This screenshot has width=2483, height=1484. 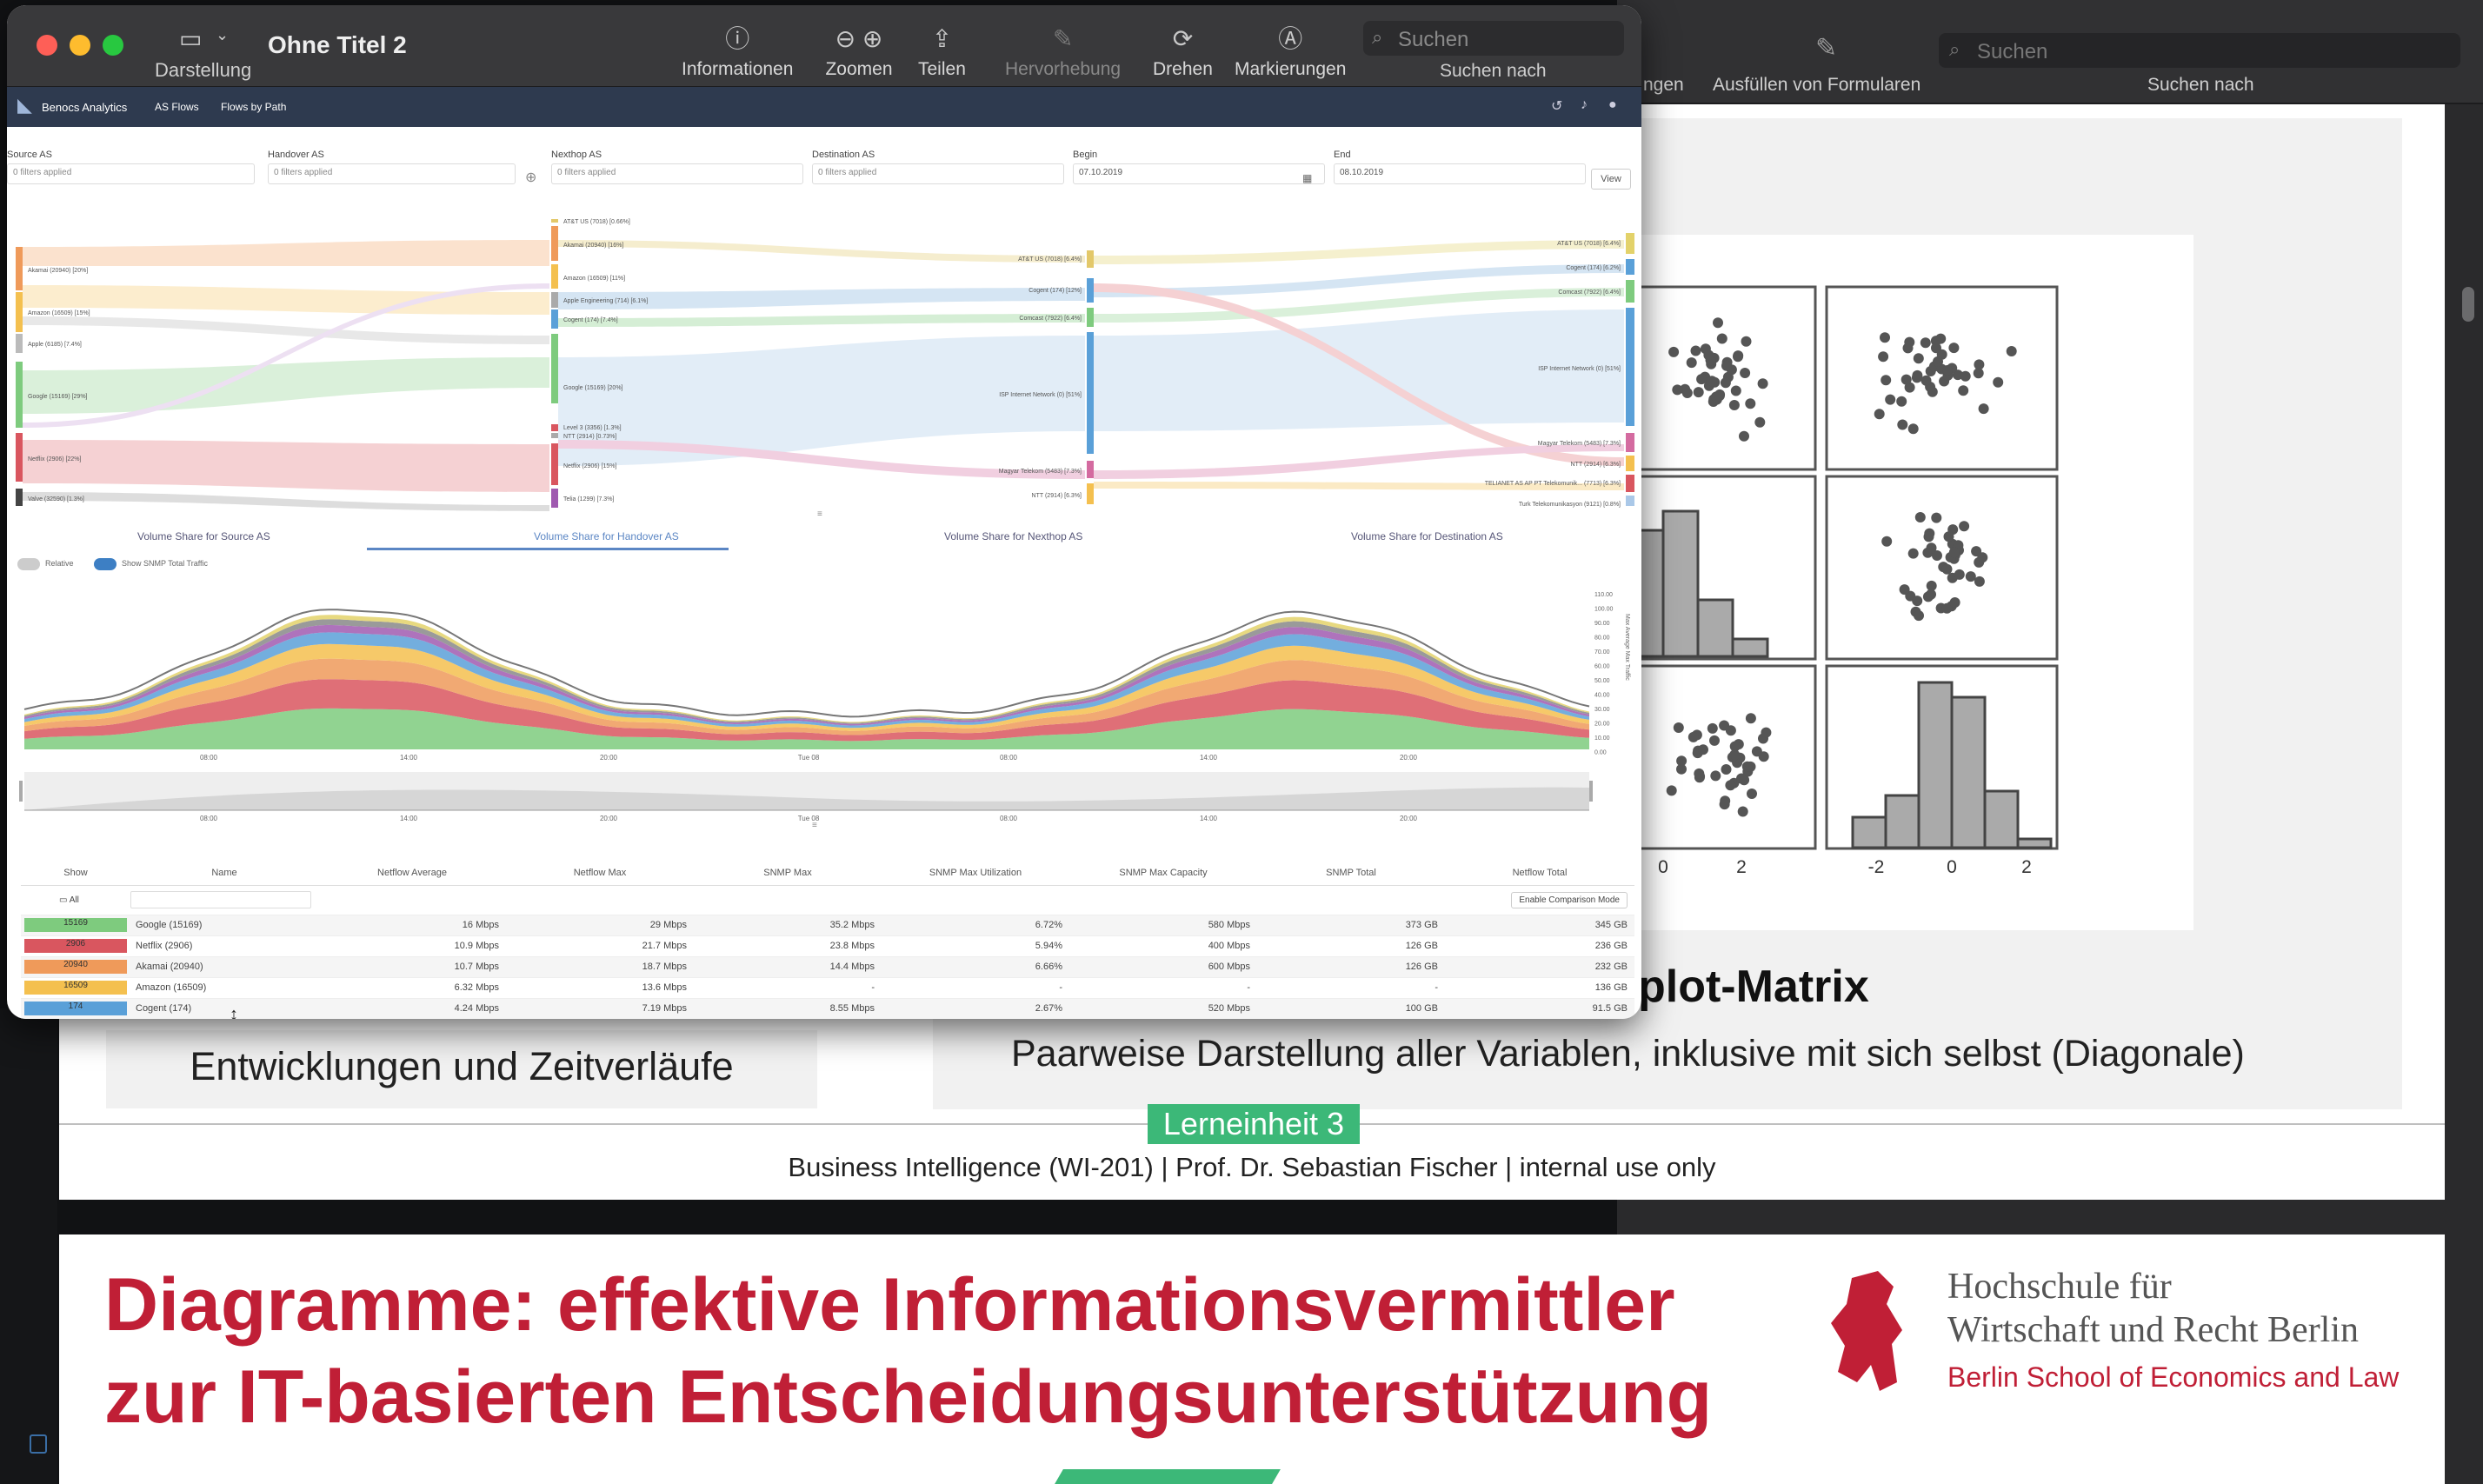 I want to click on col-header-show: Show, so click(x=75, y=873).